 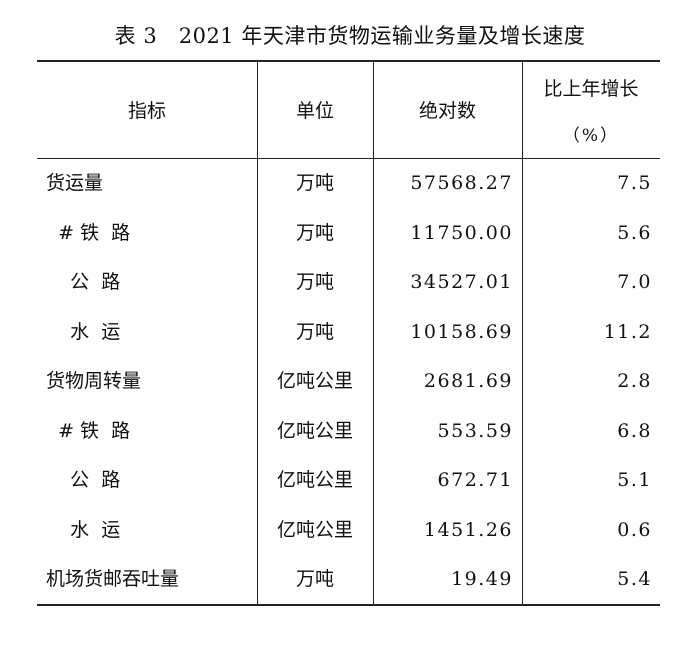 What do you see at coordinates (634, 183) in the screenshot?
I see `row-growth: 7.5` at bounding box center [634, 183].